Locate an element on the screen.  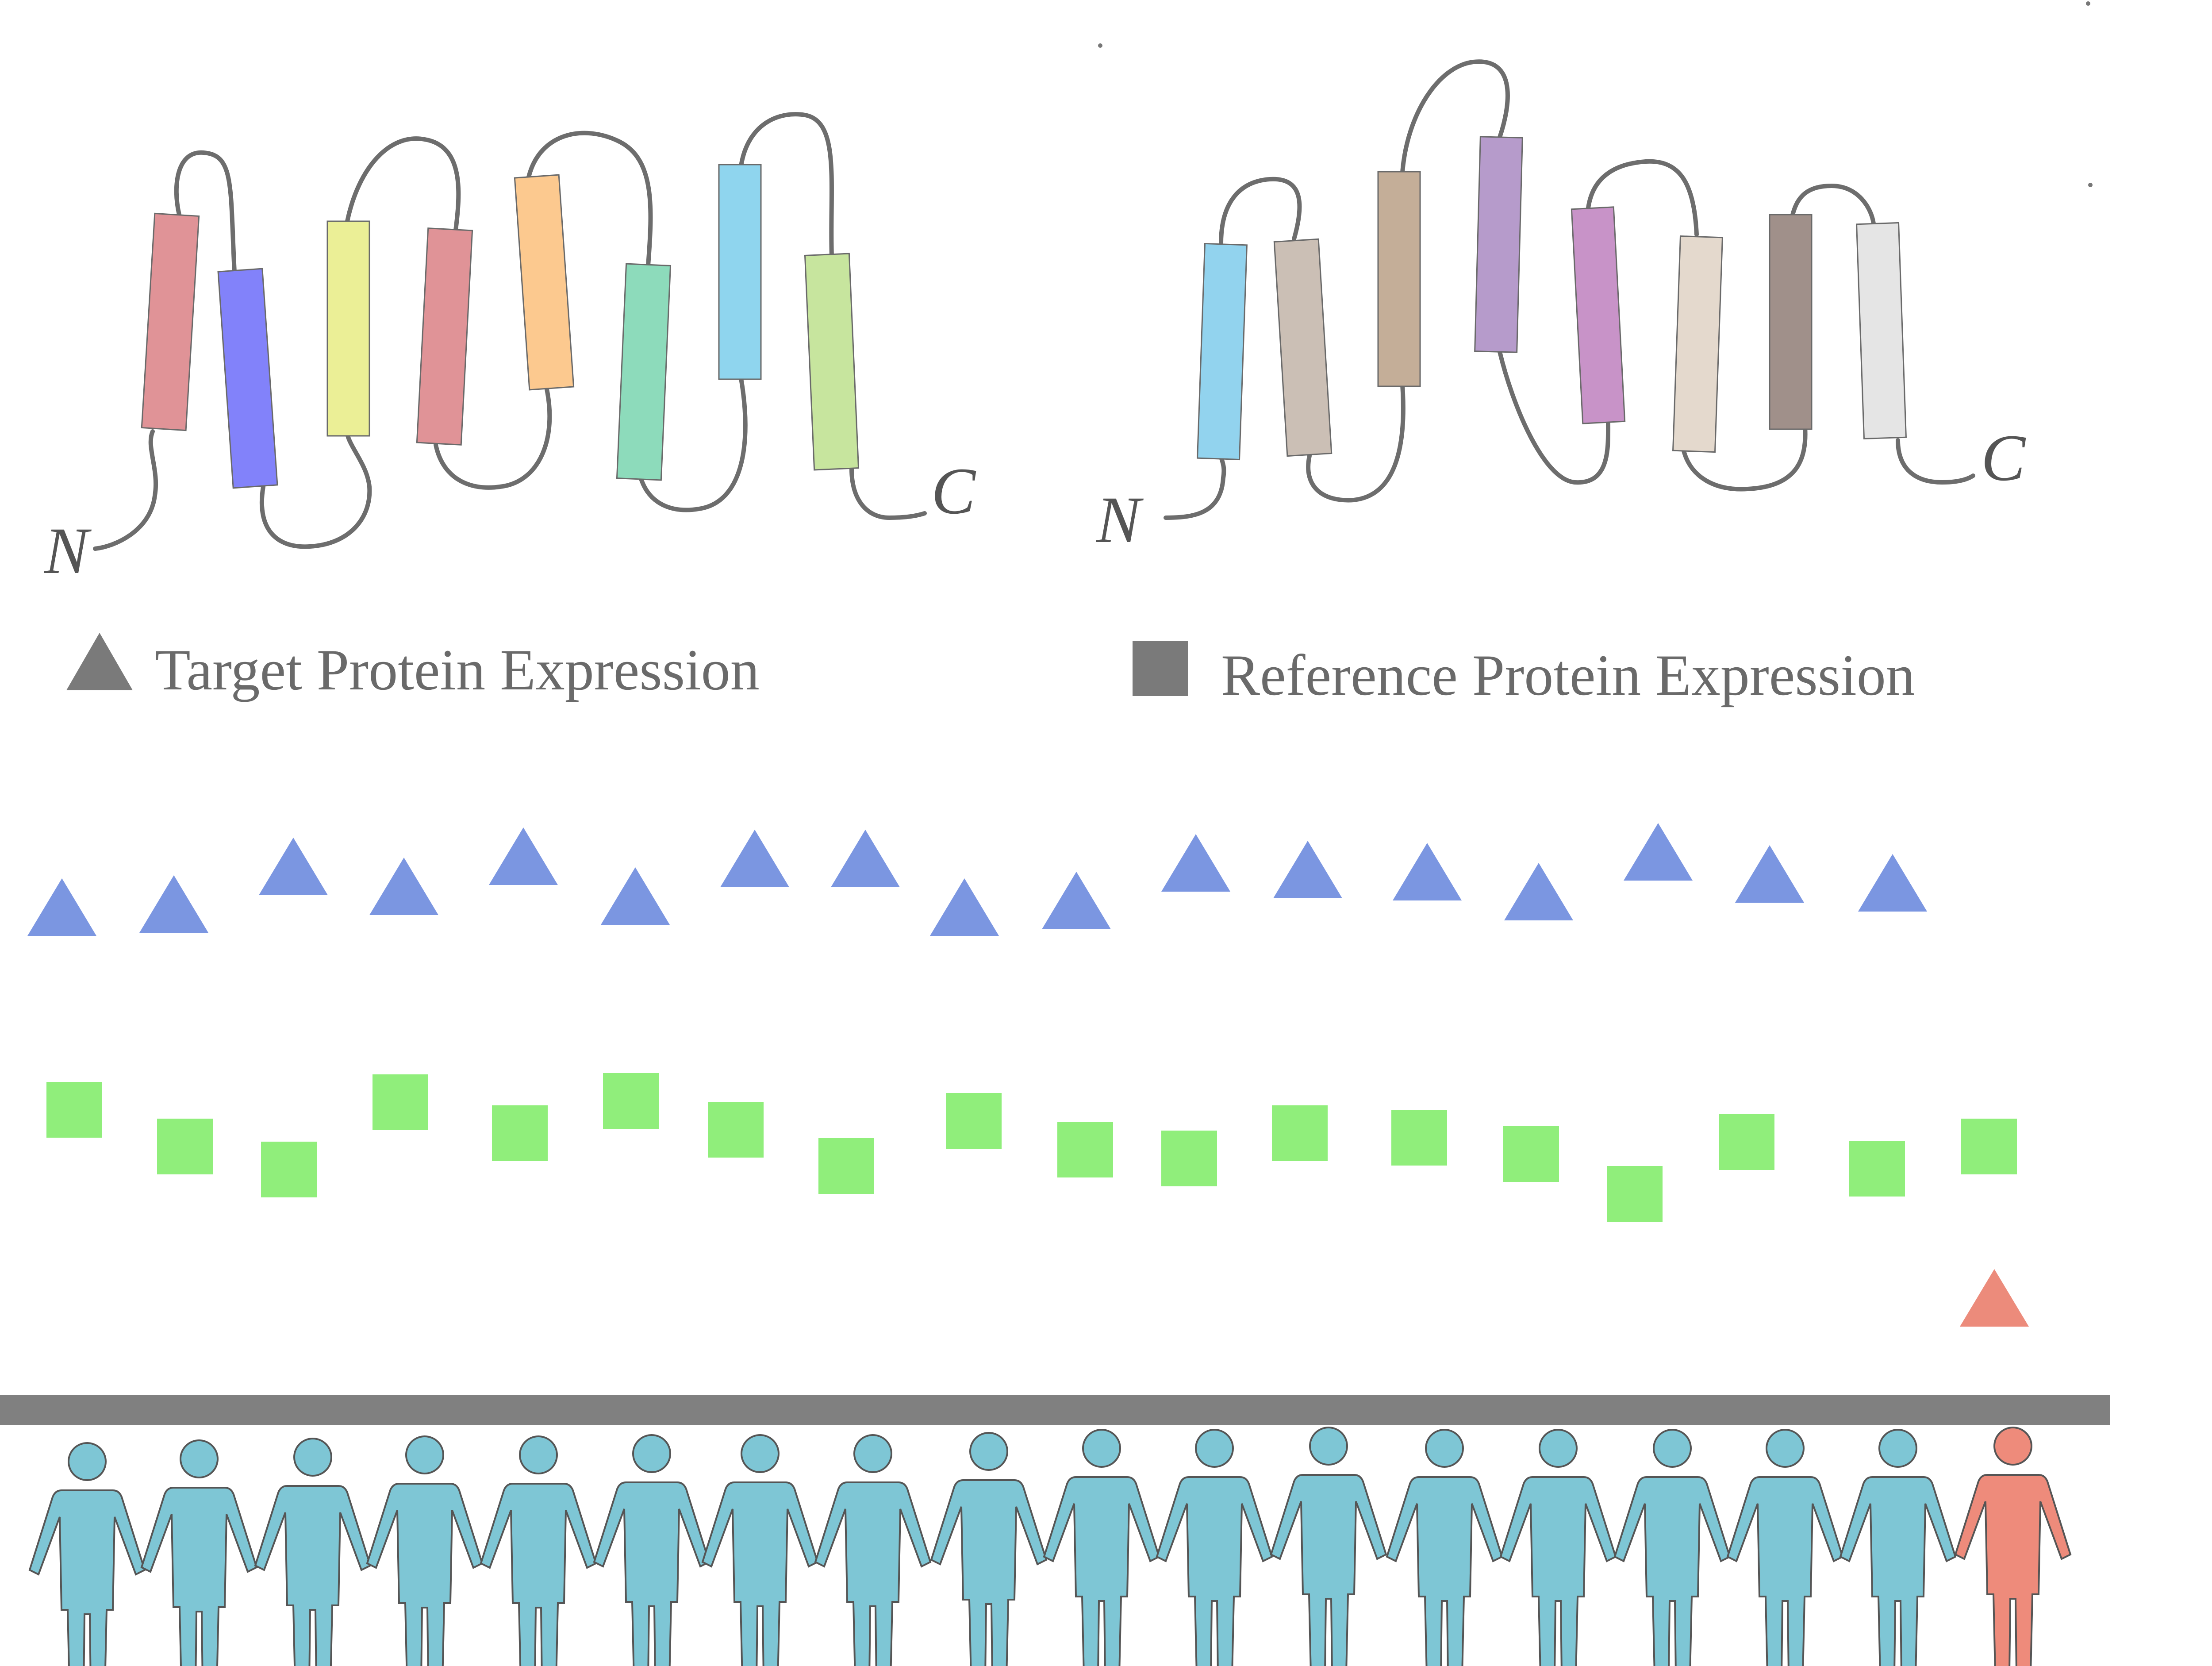
left-protein-topology: N C is located at coordinates (510, 350).